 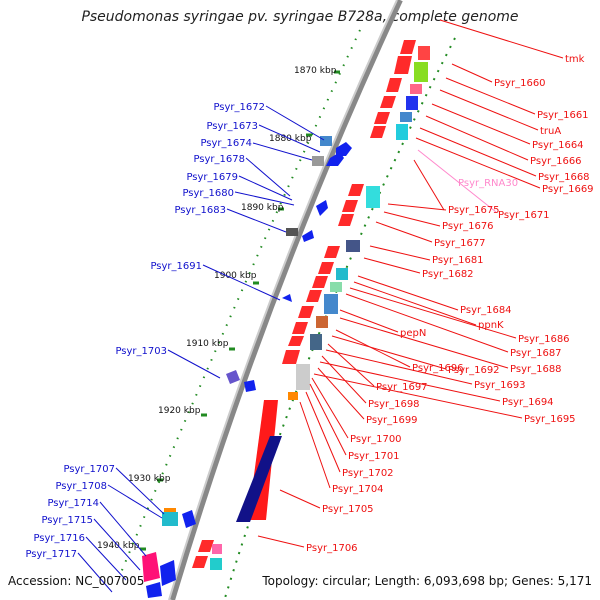 I want to click on gene-label: Psyr_1702, so click(x=368, y=473).